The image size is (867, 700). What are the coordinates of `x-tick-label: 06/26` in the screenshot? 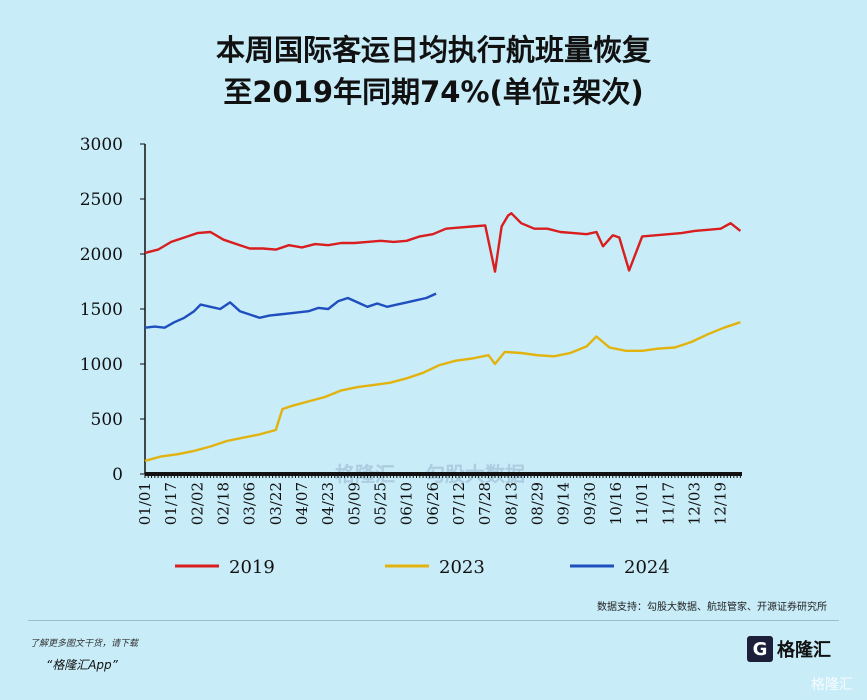 It's located at (433, 503).